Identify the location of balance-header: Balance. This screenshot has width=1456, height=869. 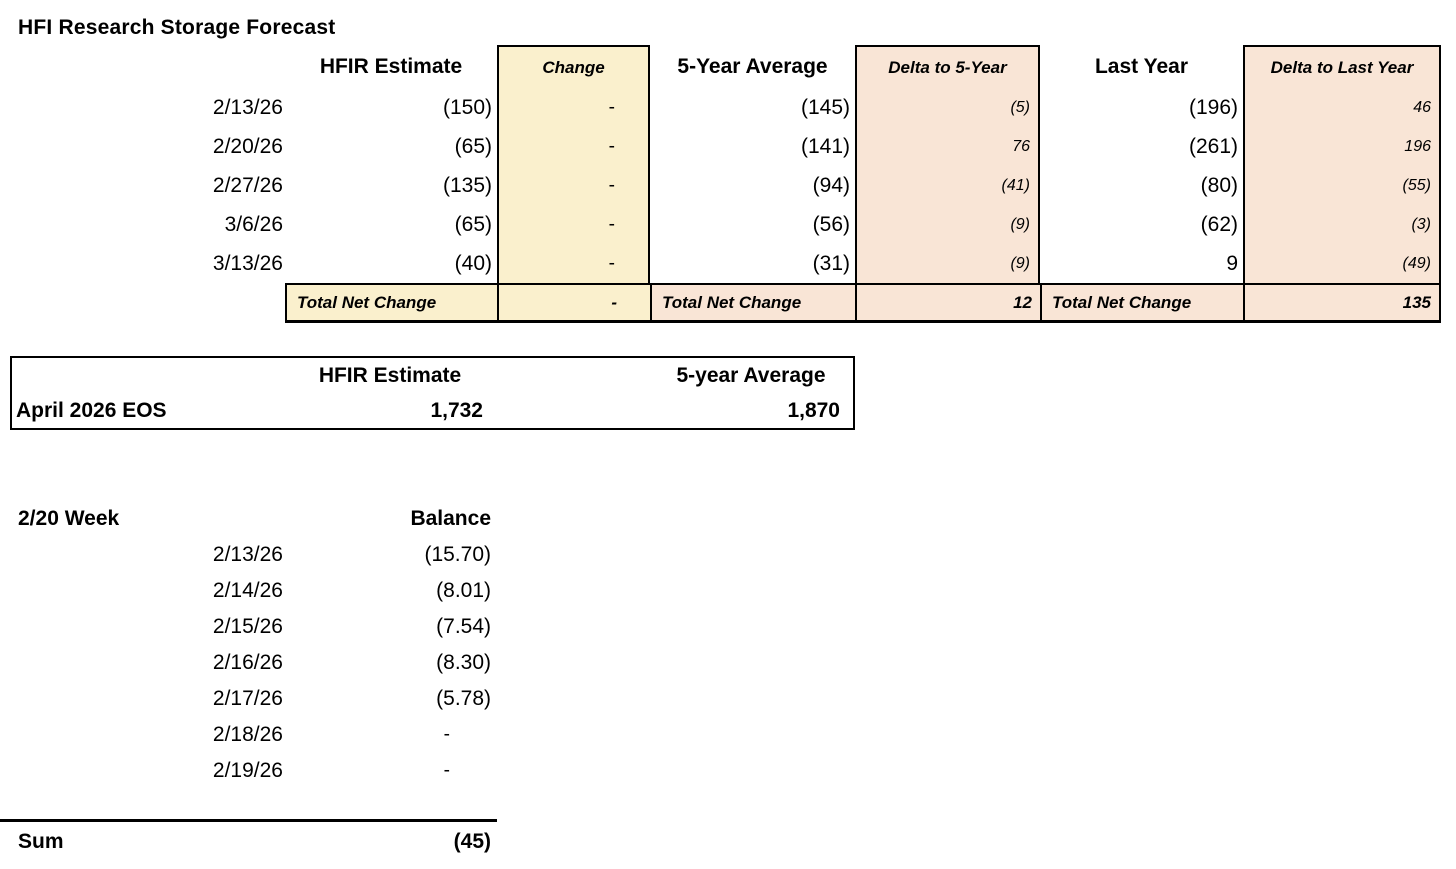
(450, 518).